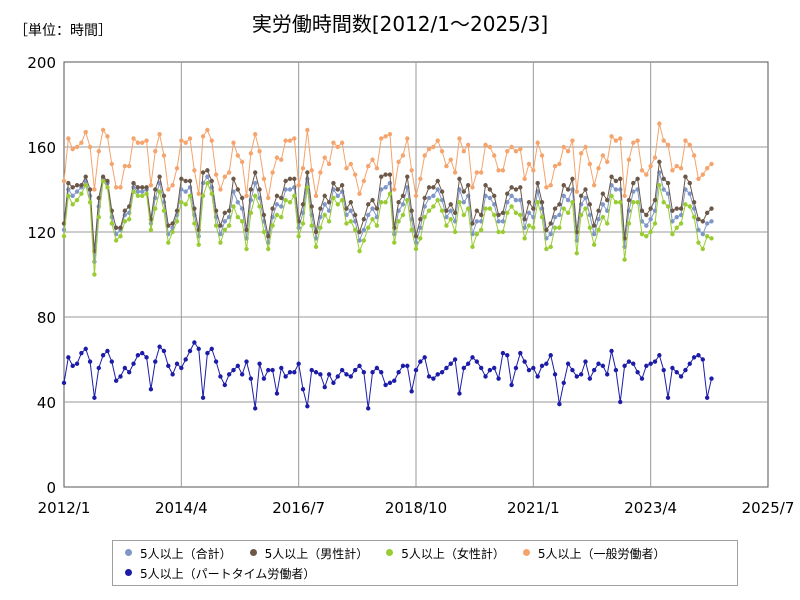  Describe the element at coordinates (254, 553) in the screenshot. I see `legend-marker-icon` at that location.